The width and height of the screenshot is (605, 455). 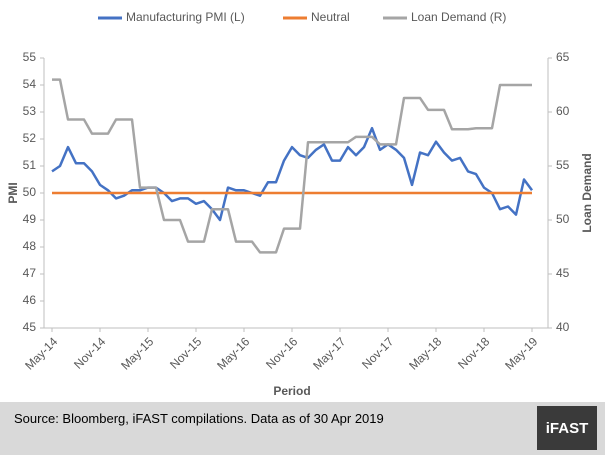 I want to click on y2-axis-label: Loan Demand, so click(x=587, y=192).